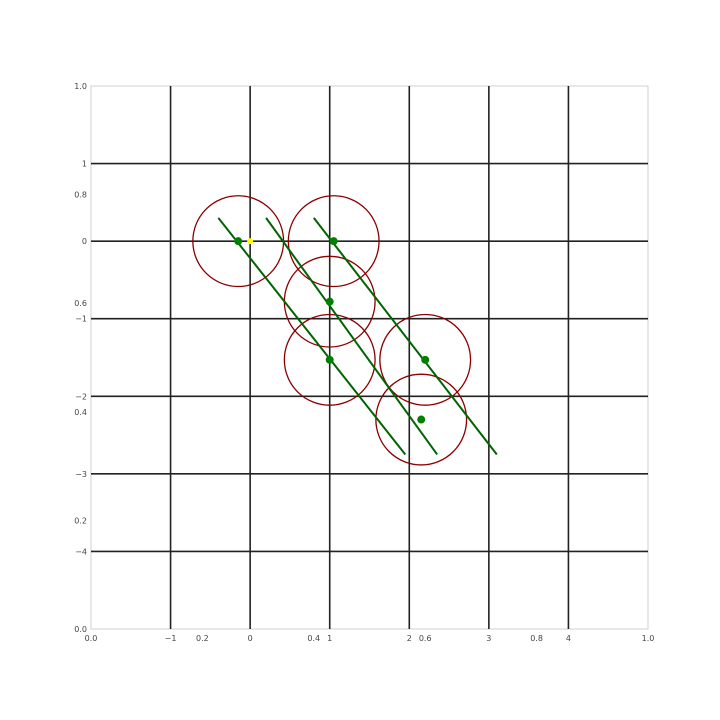 Image resolution: width=720 pixels, height=720 pixels. What do you see at coordinates (81, 396) in the screenshot?
I see `inner-y-tick-label: −2` at bounding box center [81, 396].